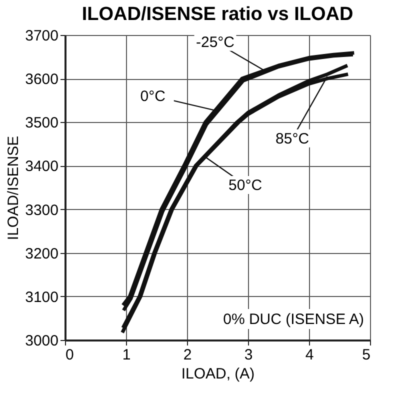 The width and height of the screenshot is (401, 411). What do you see at coordinates (41, 341) in the screenshot?
I see `y-tick-label: 3000` at bounding box center [41, 341].